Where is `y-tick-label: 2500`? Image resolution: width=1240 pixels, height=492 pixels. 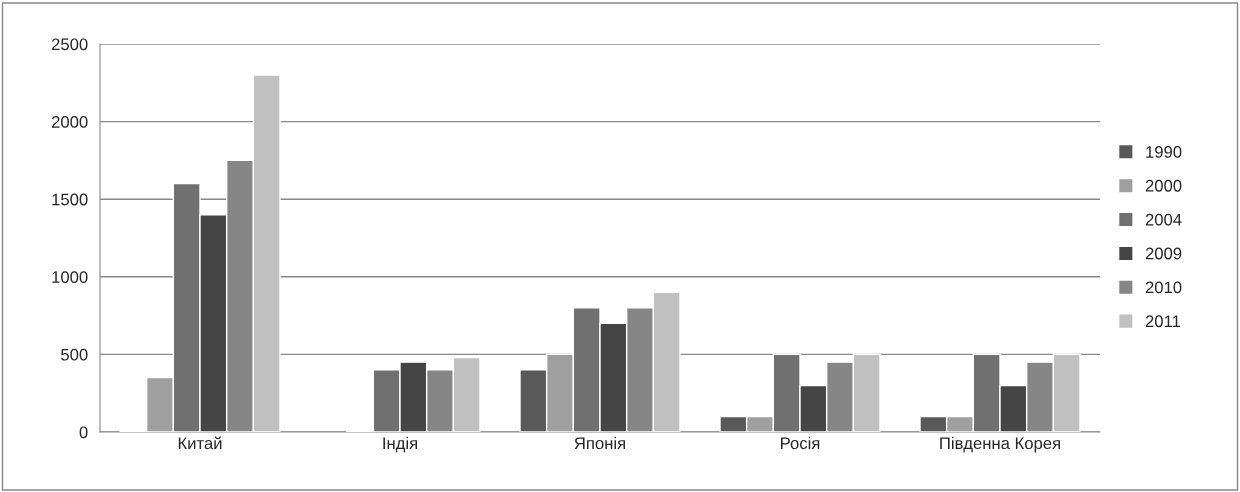 y-tick-label: 2500 is located at coordinates (69, 44).